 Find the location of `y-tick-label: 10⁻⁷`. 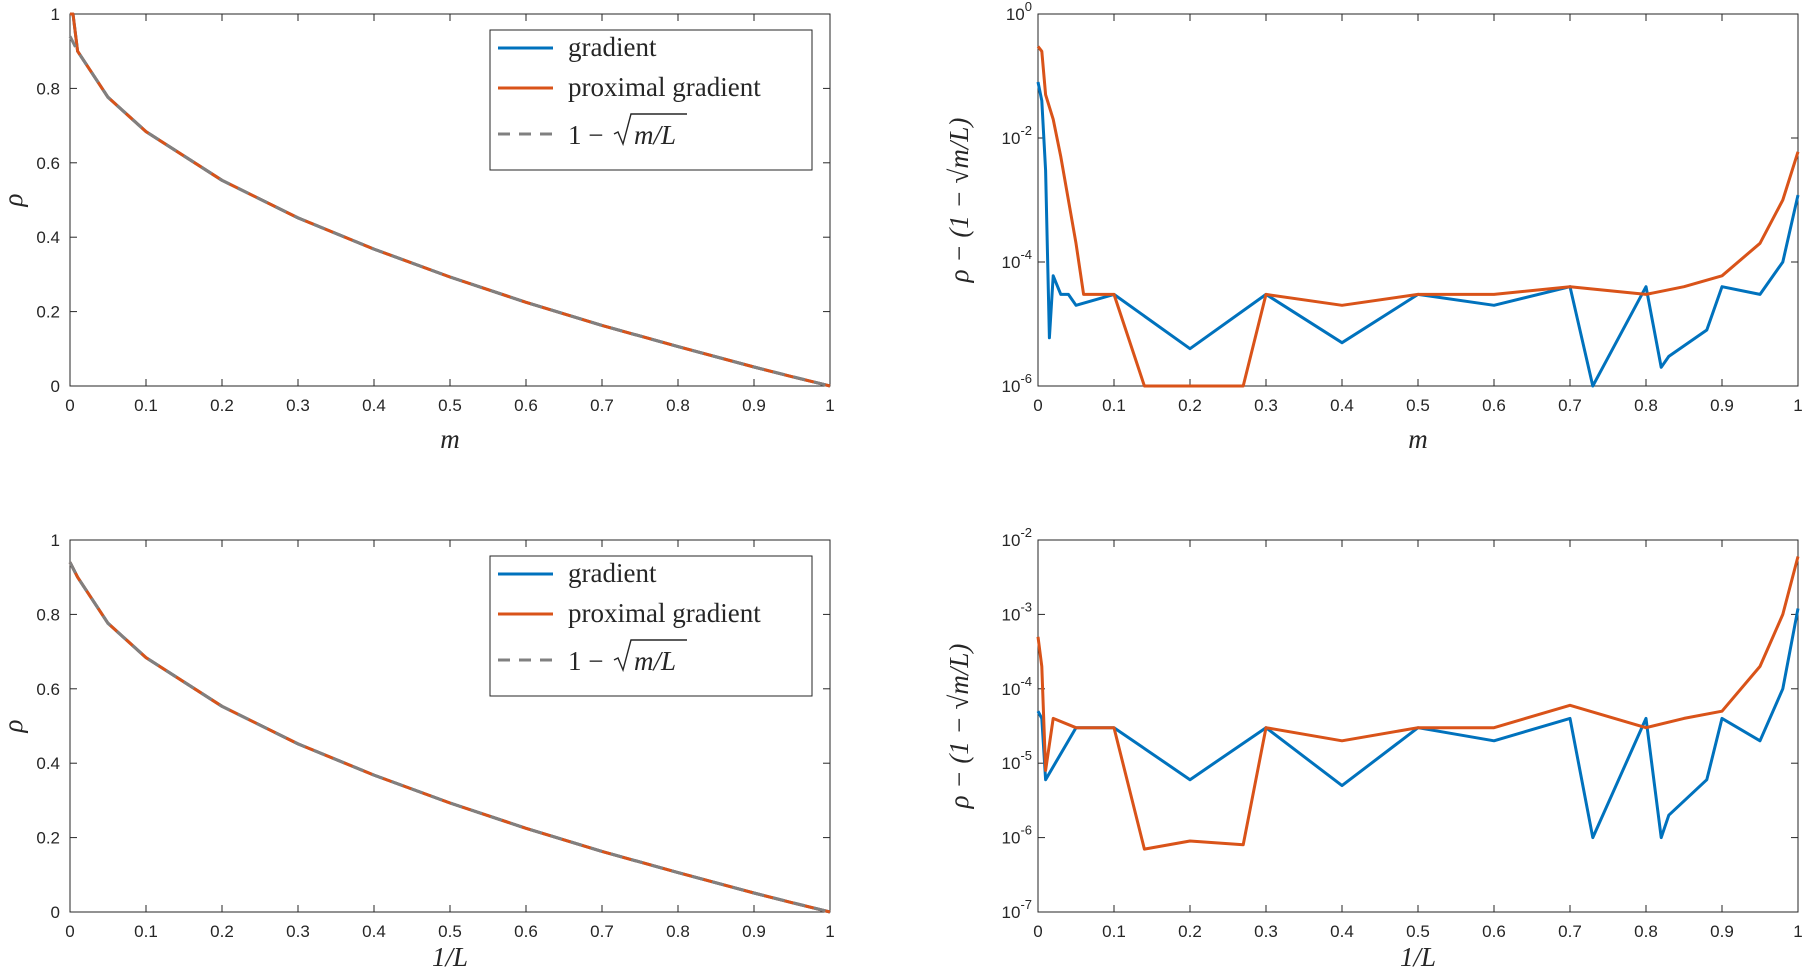

y-tick-label: 10⁻⁷ is located at coordinates (1017, 909).